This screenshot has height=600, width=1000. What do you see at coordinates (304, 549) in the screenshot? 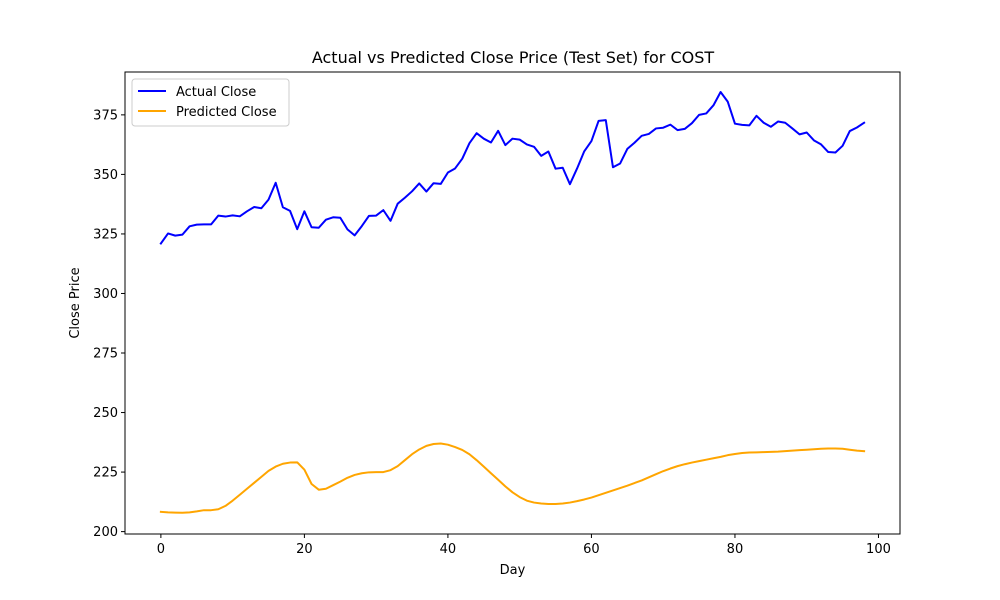
I see `x-tick-label: 20` at bounding box center [304, 549].